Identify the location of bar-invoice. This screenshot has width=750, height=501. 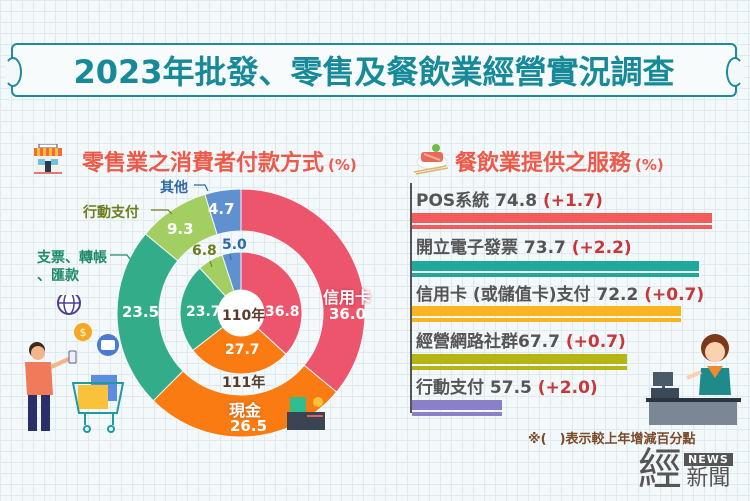
(555, 266).